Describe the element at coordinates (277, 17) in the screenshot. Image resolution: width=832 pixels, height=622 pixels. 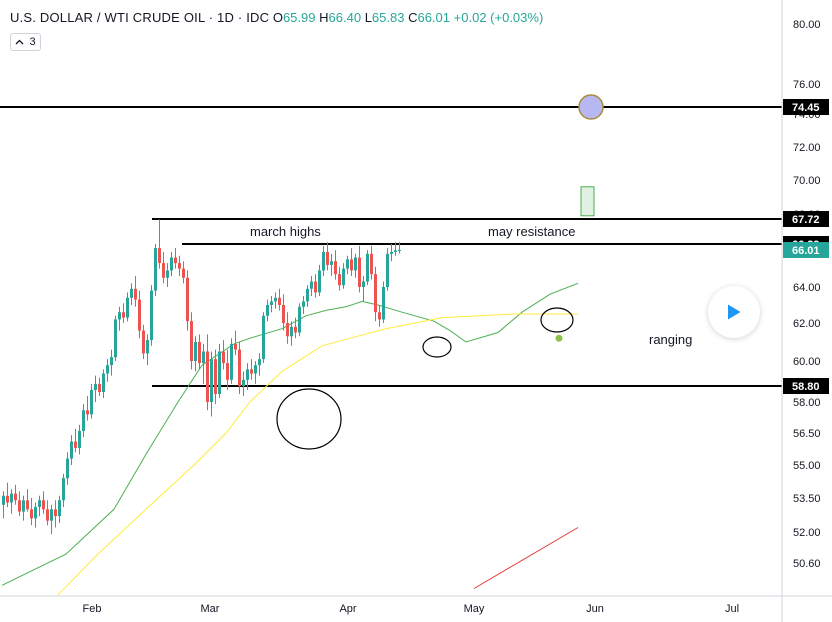
I see `open-key: O` at that location.